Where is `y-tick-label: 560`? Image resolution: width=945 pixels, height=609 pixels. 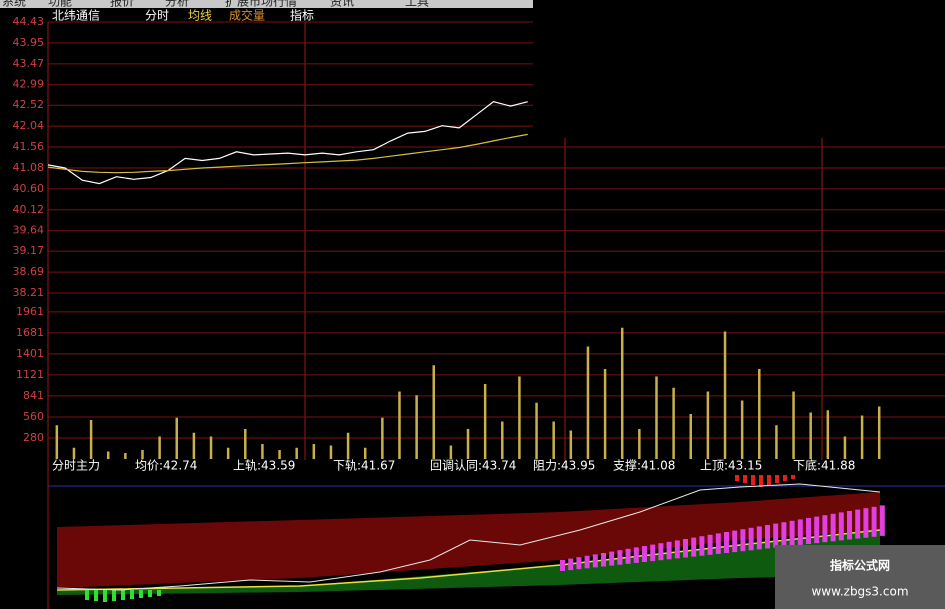 y-tick-label: 560 is located at coordinates (33, 416).